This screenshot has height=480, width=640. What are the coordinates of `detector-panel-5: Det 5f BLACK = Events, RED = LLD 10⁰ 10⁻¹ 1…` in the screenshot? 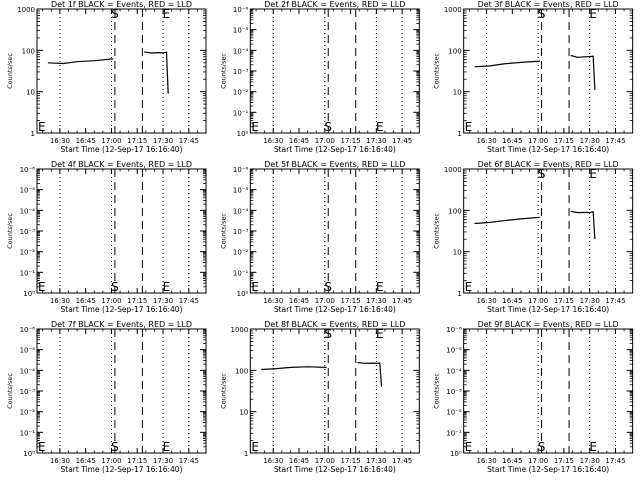 It's located at (319, 237).